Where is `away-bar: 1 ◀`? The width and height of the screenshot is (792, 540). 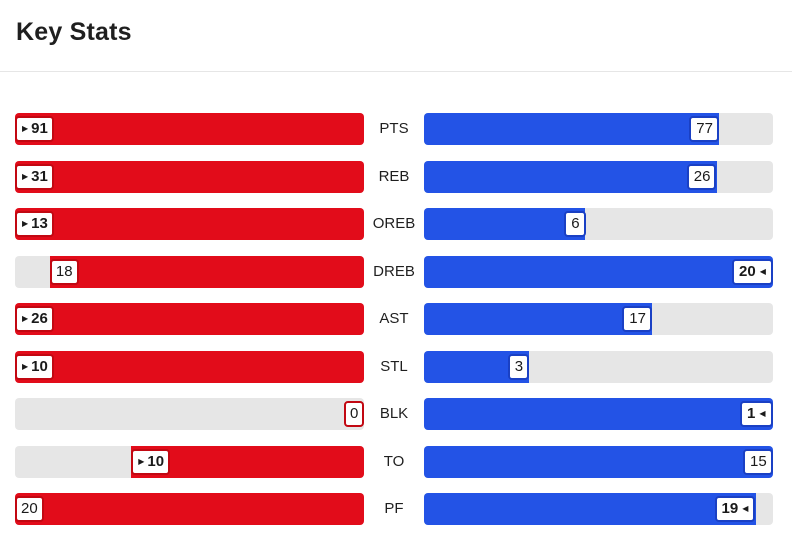 away-bar: 1 ◀ is located at coordinates (598, 414).